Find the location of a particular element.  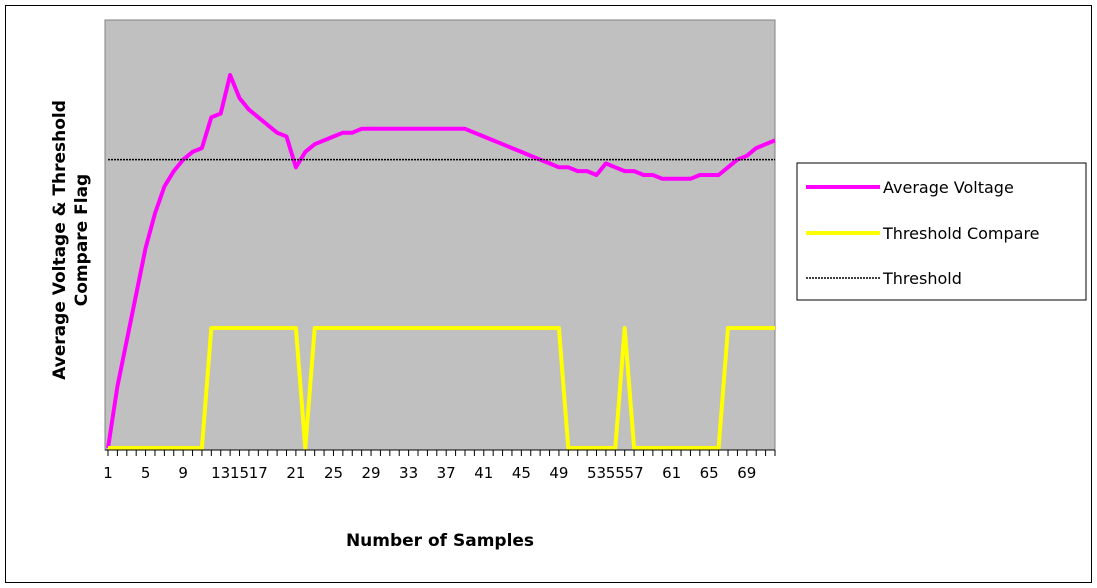

legend-label-threshold-compare: Threshold Compare is located at coordinates (961, 233).